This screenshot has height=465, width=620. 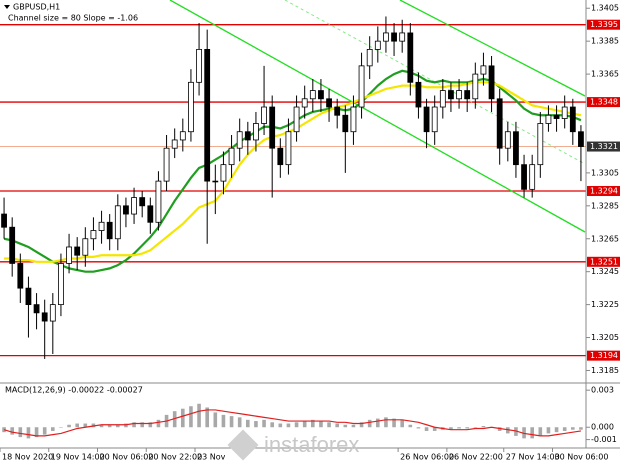 I want to click on watermark: instaforex, so click(x=293, y=445).